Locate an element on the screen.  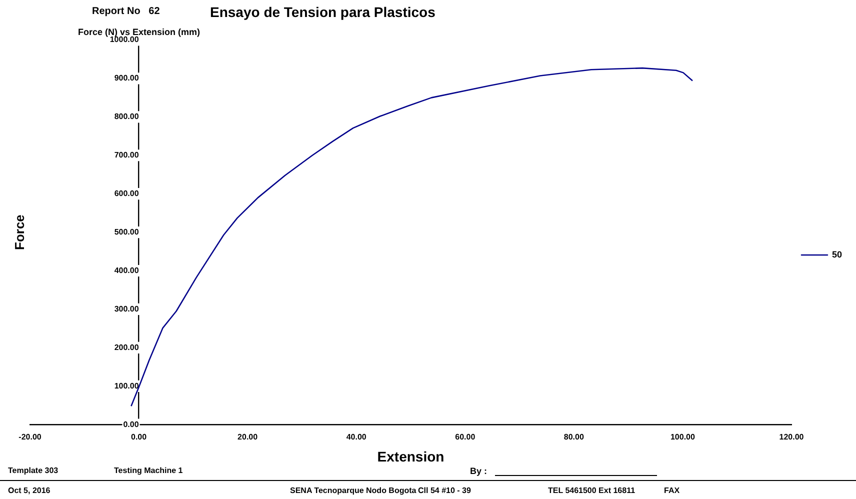
y-tick-label: 200.00 is located at coordinates (127, 347).